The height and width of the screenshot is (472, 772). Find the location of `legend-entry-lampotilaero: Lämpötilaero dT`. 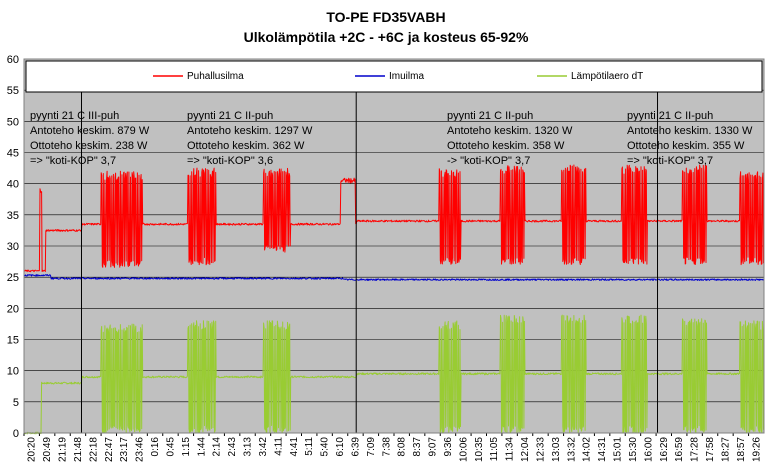

legend-entry-lampotilaero: Lämpötilaero dT is located at coordinates (590, 76).